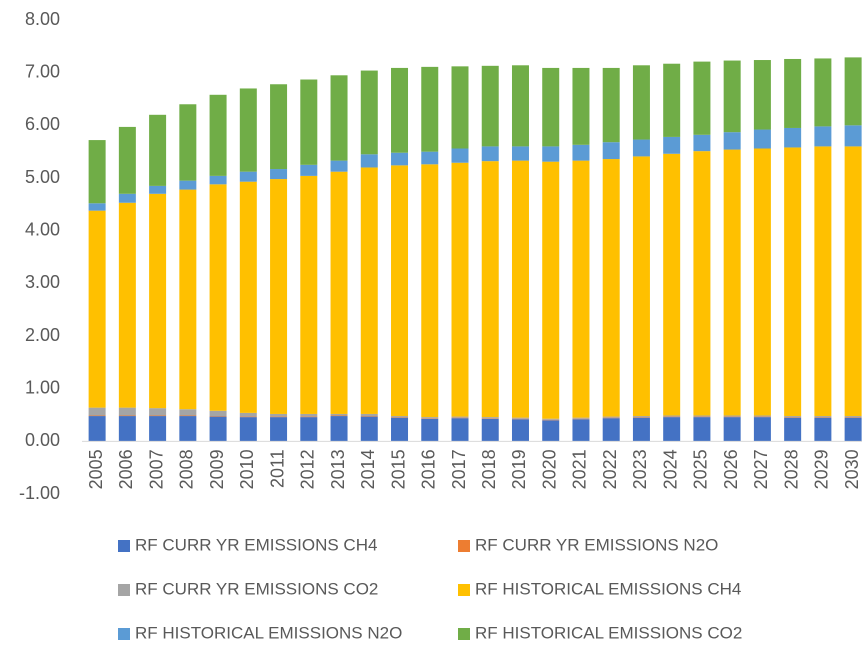  What do you see at coordinates (549, 469) in the screenshot?
I see `x-tick-label: 2020` at bounding box center [549, 469].